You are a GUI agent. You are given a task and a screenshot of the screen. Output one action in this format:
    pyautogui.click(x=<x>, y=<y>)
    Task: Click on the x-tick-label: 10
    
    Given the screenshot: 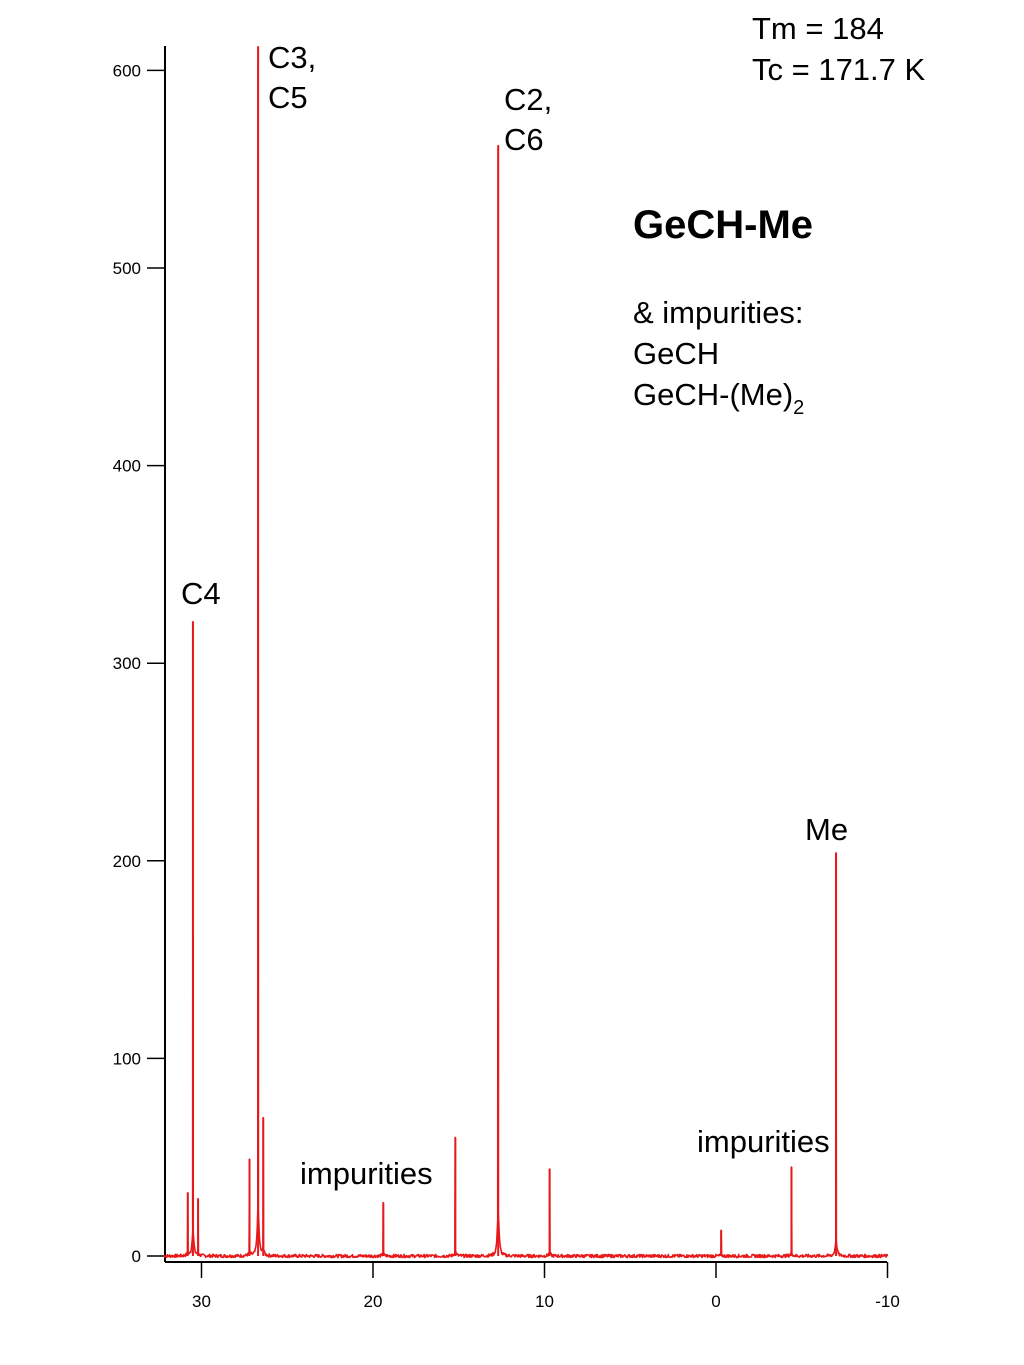 What is the action you would take?
    pyautogui.click(x=544, y=1301)
    